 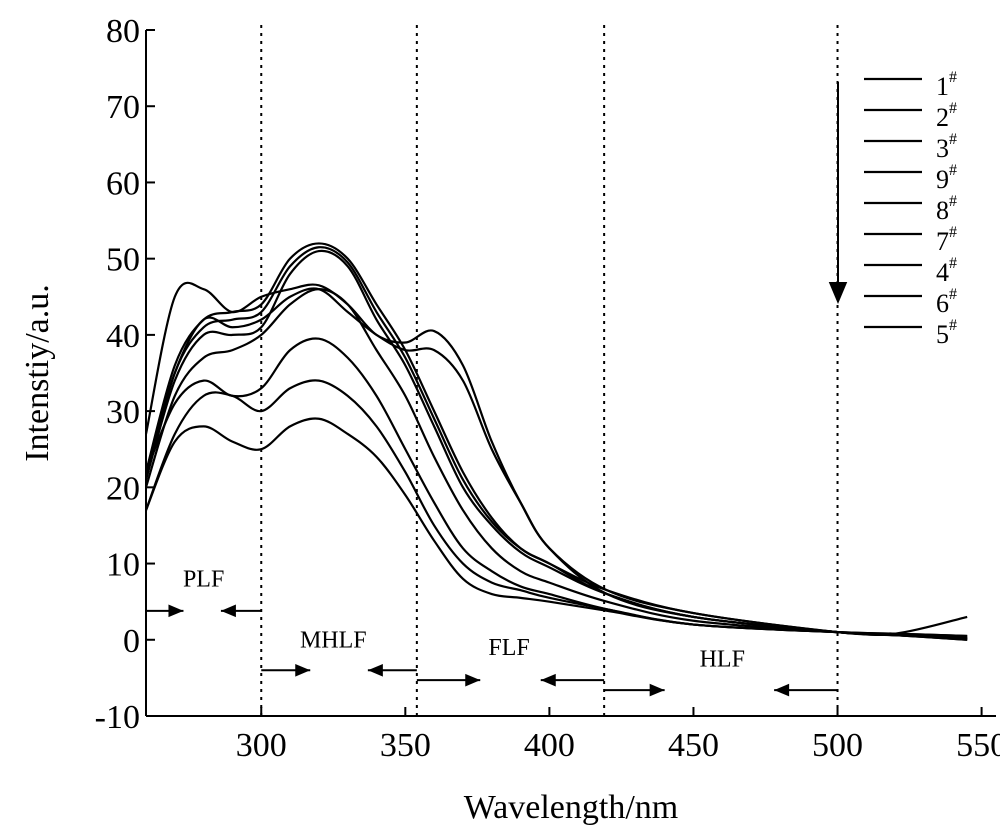 What do you see at coordinates (123, 31) in the screenshot?
I see `y-tick-label: 80` at bounding box center [123, 31].